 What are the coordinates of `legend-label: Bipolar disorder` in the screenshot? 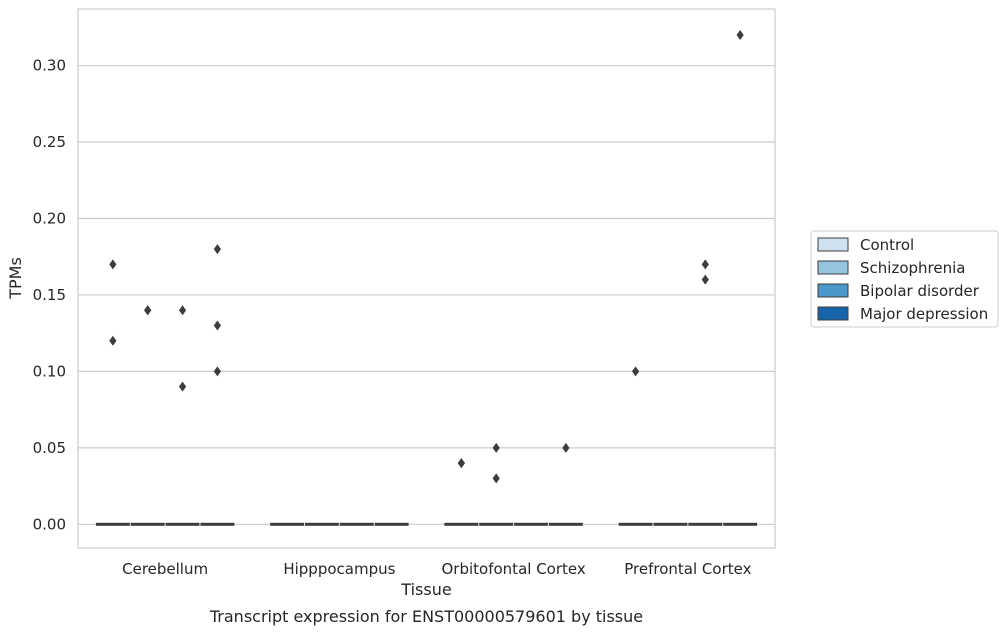 It's located at (920, 291).